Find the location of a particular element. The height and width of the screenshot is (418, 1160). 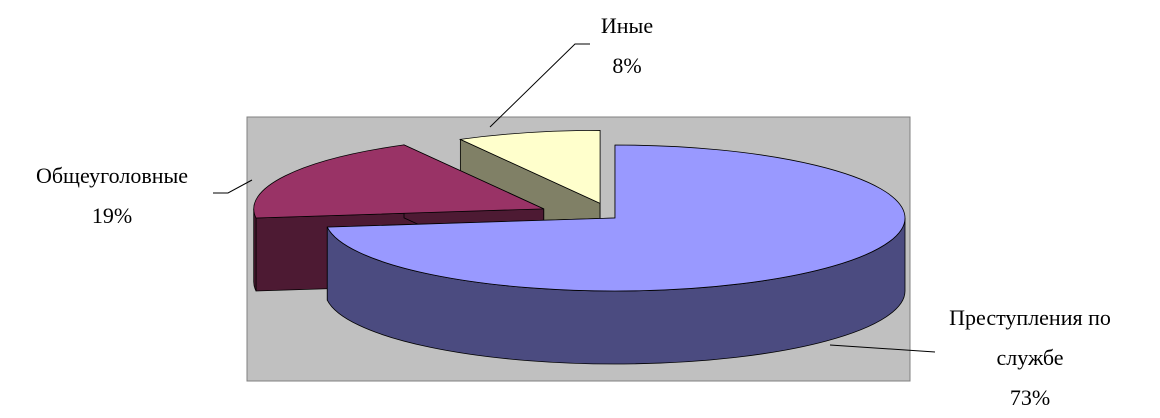

slice-name: Общеуголовные is located at coordinates (112, 175).